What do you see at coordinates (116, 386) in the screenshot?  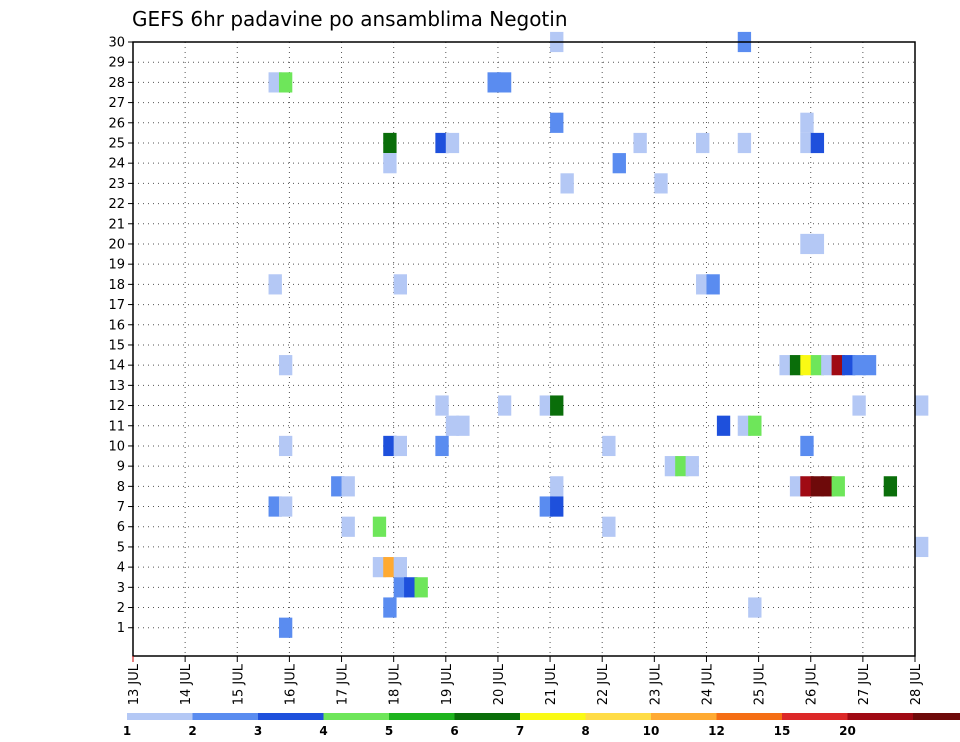 I see `y-tick-label: 13` at bounding box center [116, 386].